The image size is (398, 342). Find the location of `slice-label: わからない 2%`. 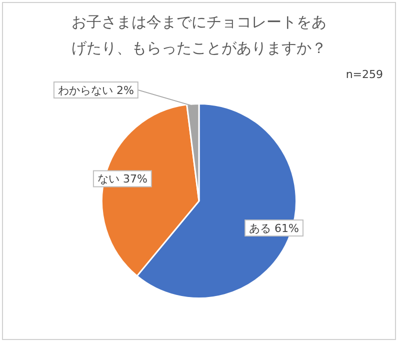

slice-label: わからない 2% is located at coordinates (96, 90).